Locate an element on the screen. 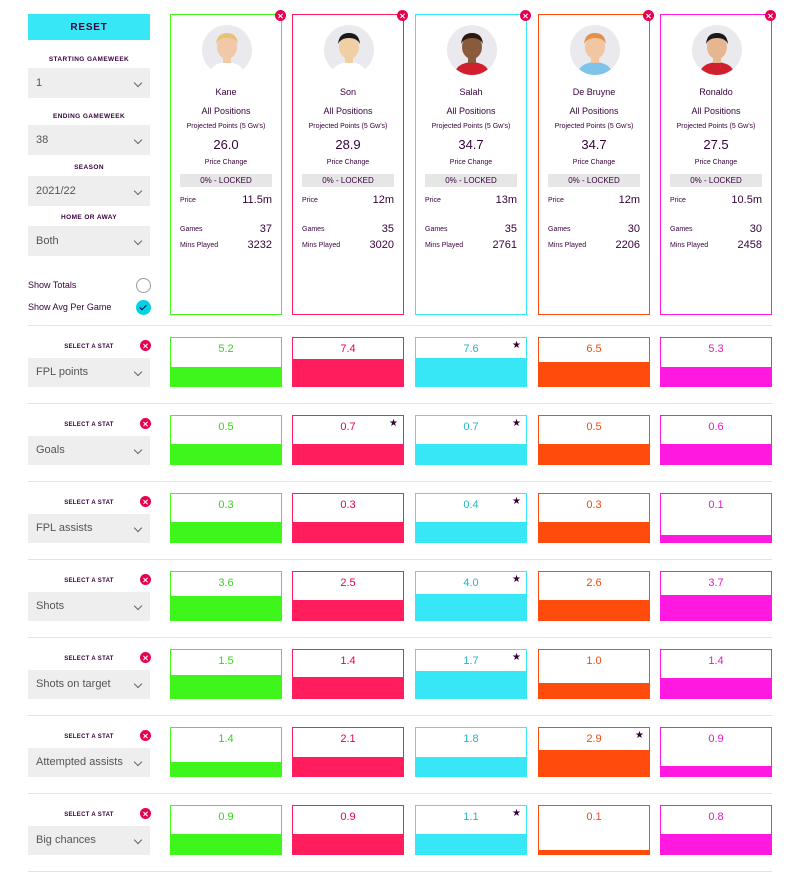  stat-value-box: 0.1 is located at coordinates (594, 830).